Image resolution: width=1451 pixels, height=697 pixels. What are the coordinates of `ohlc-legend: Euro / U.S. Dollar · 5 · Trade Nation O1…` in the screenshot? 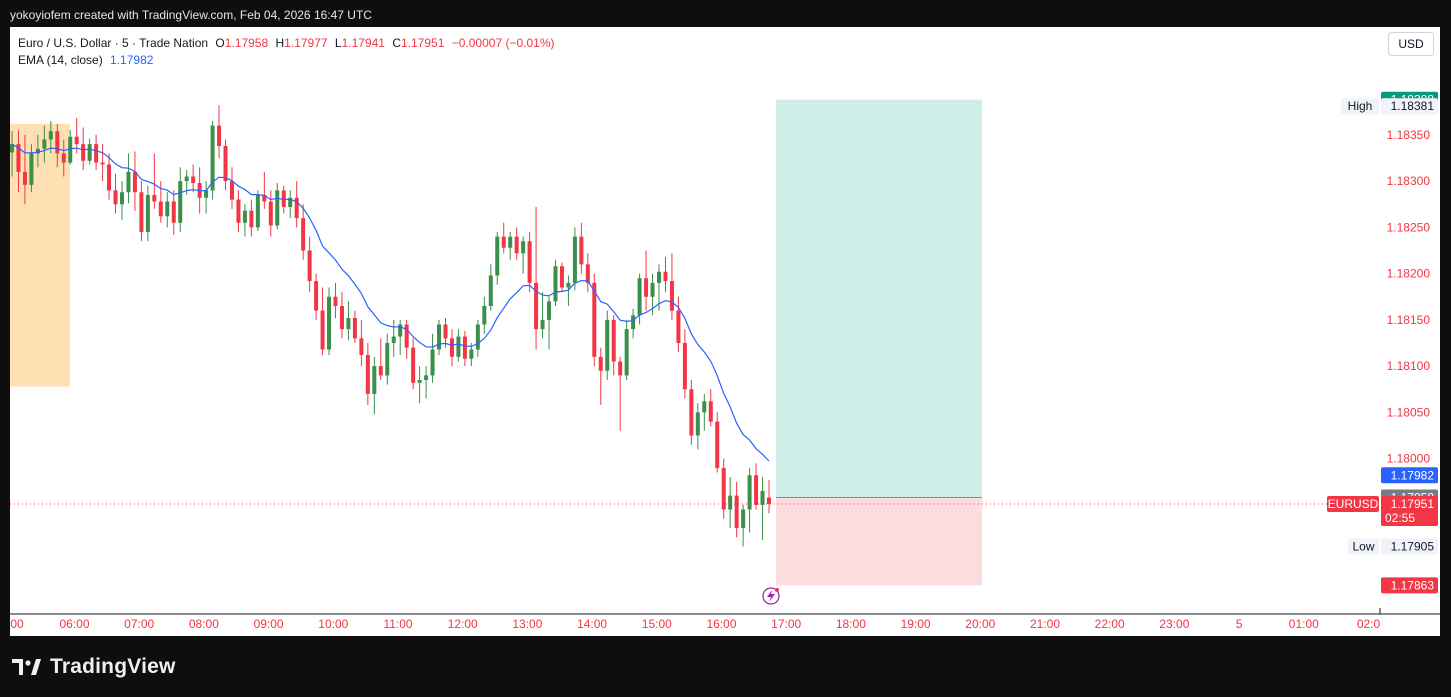 It's located at (286, 43).